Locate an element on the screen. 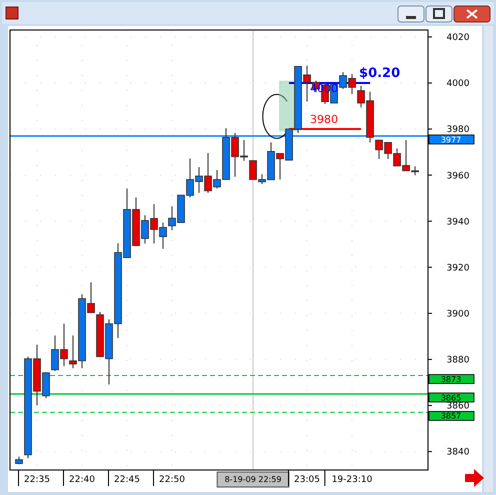 Image resolution: width=496 pixels, height=495 pixels. y-tick-label: 3940 is located at coordinates (458, 222).